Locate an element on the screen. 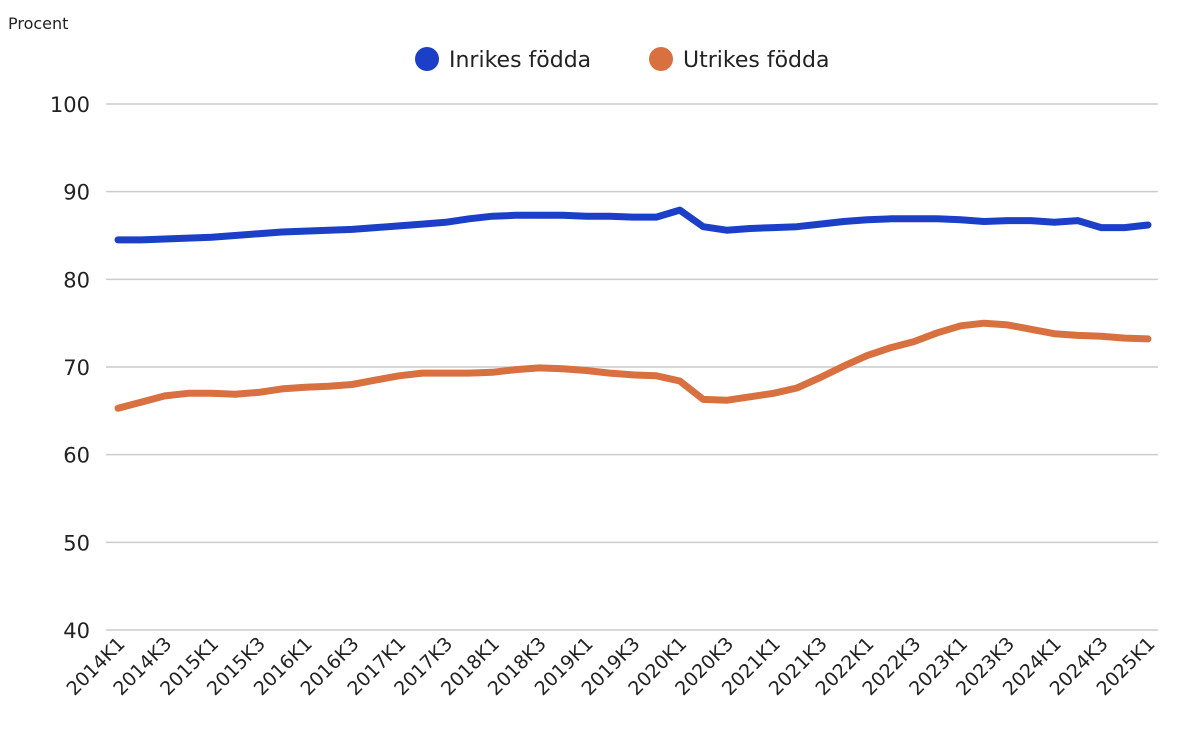 The image size is (1180, 743). y-axis-ticks: 40 50 60 70 80 90 100 is located at coordinates (70, 368).